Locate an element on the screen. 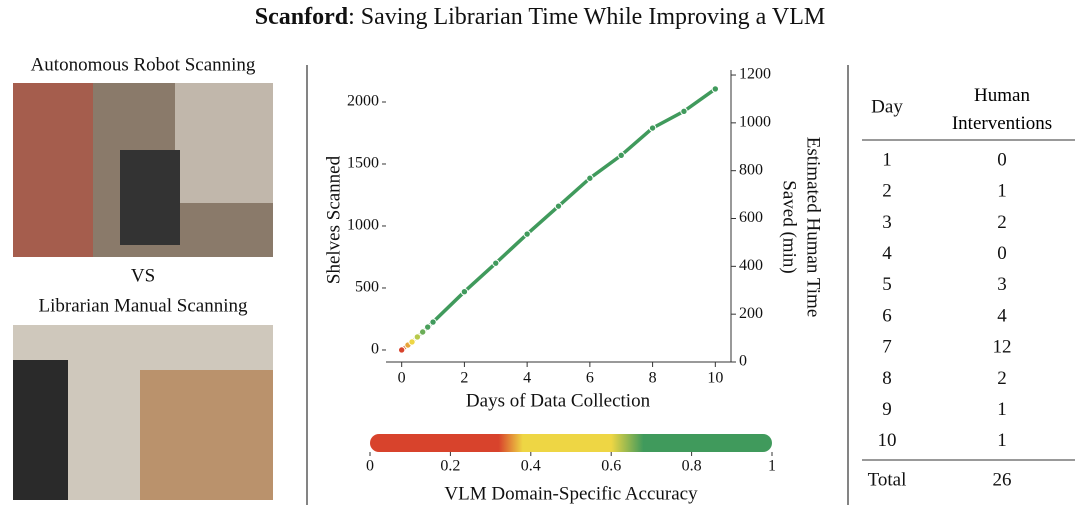  table-total-label: Total is located at coordinates (887, 479).